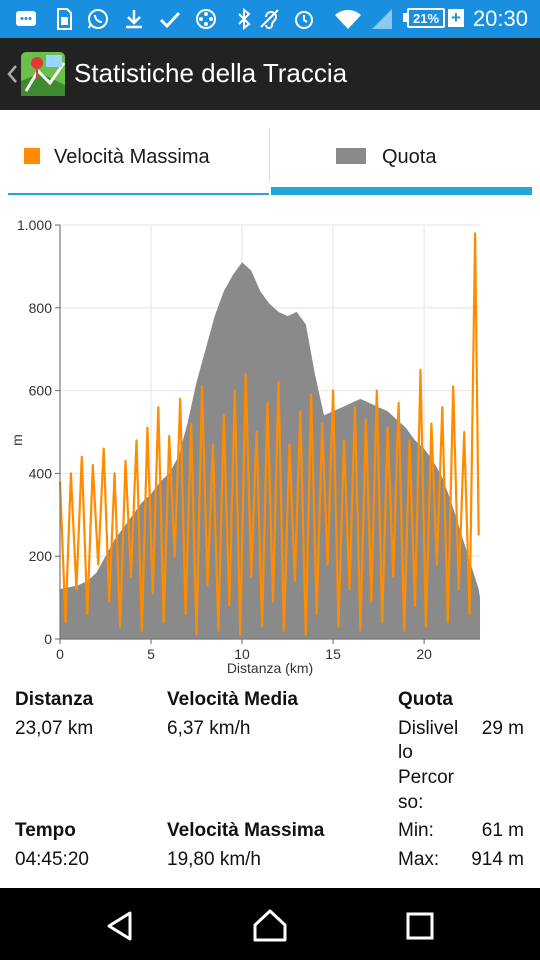 Image resolution: width=540 pixels, height=960 pixels. What do you see at coordinates (304, 20) in the screenshot?
I see `alarm-icon` at bounding box center [304, 20].